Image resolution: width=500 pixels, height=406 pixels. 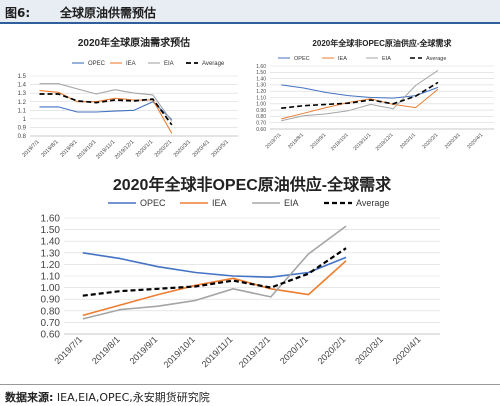 I want to click on source-text: IEA,EIA,OPEC,永安期货研究院, so click(x=133, y=397).